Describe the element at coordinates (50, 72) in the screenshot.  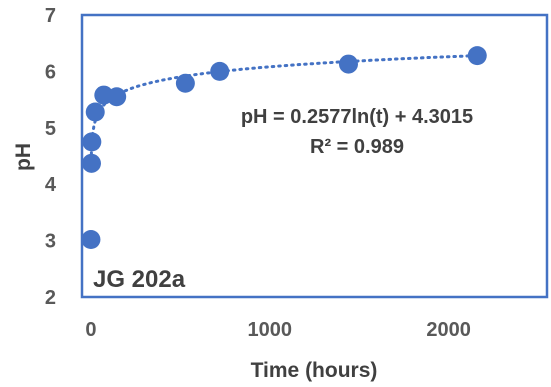
I see `y-tick-label: 6` at that location.